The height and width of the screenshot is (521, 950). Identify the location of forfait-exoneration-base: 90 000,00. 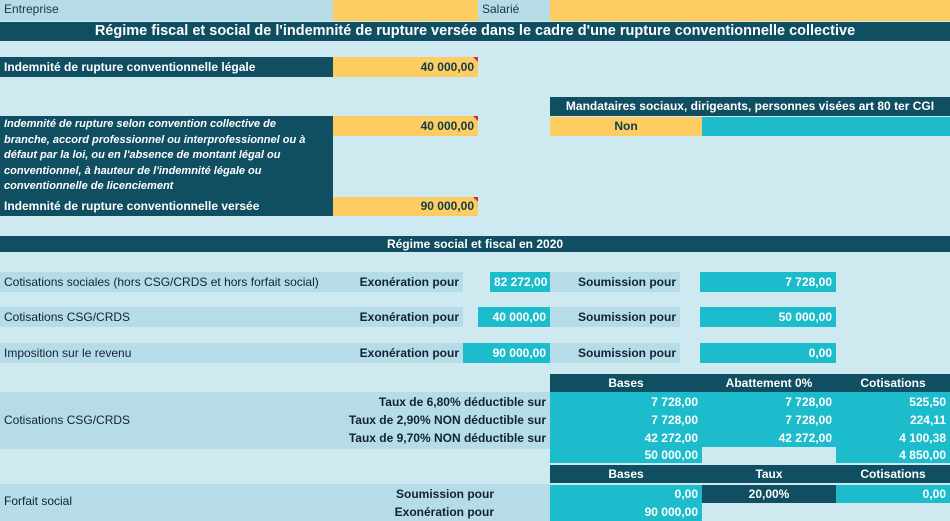
(626, 512).